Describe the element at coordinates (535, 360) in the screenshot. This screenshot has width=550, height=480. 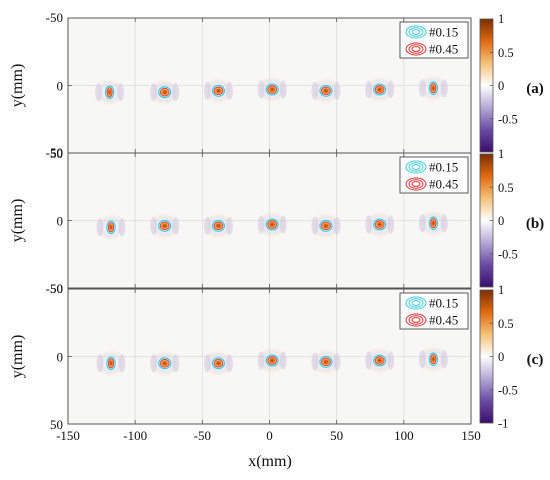
I see `panel-label: (c)` at that location.